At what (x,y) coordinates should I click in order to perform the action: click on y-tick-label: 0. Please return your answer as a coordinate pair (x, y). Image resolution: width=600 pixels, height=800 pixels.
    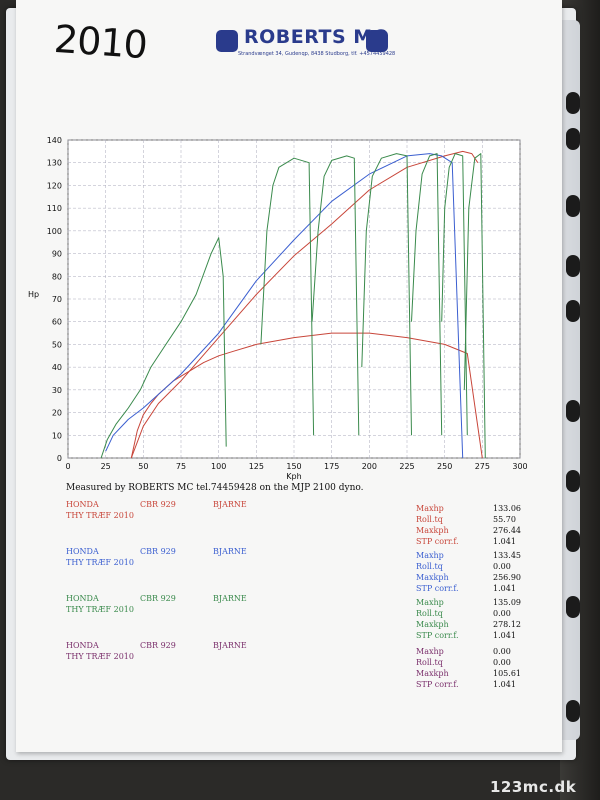
    Looking at the image, I should click on (59, 458).